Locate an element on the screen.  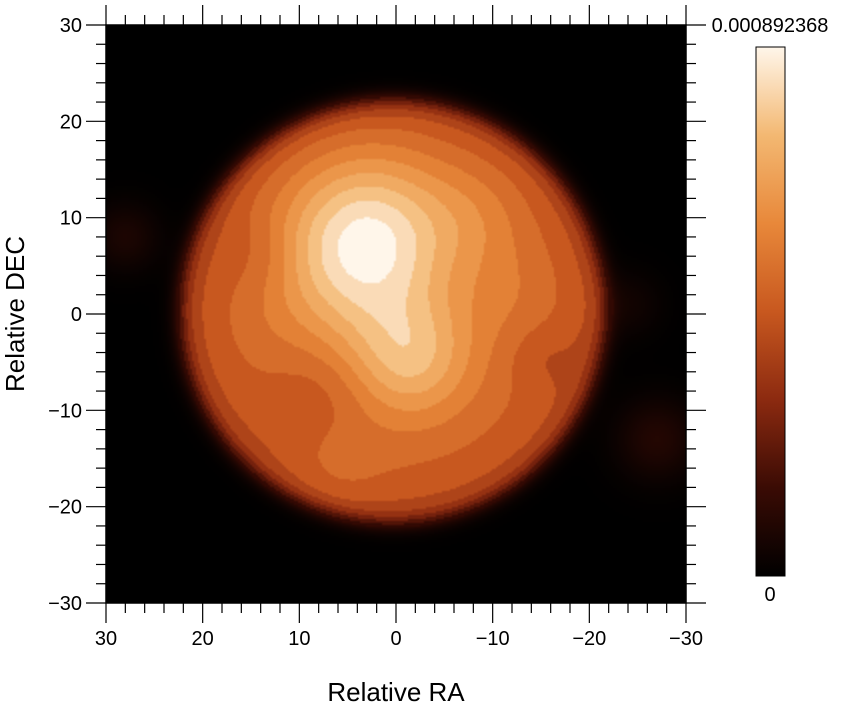
y-tick-label: 10 is located at coordinates (71, 219).